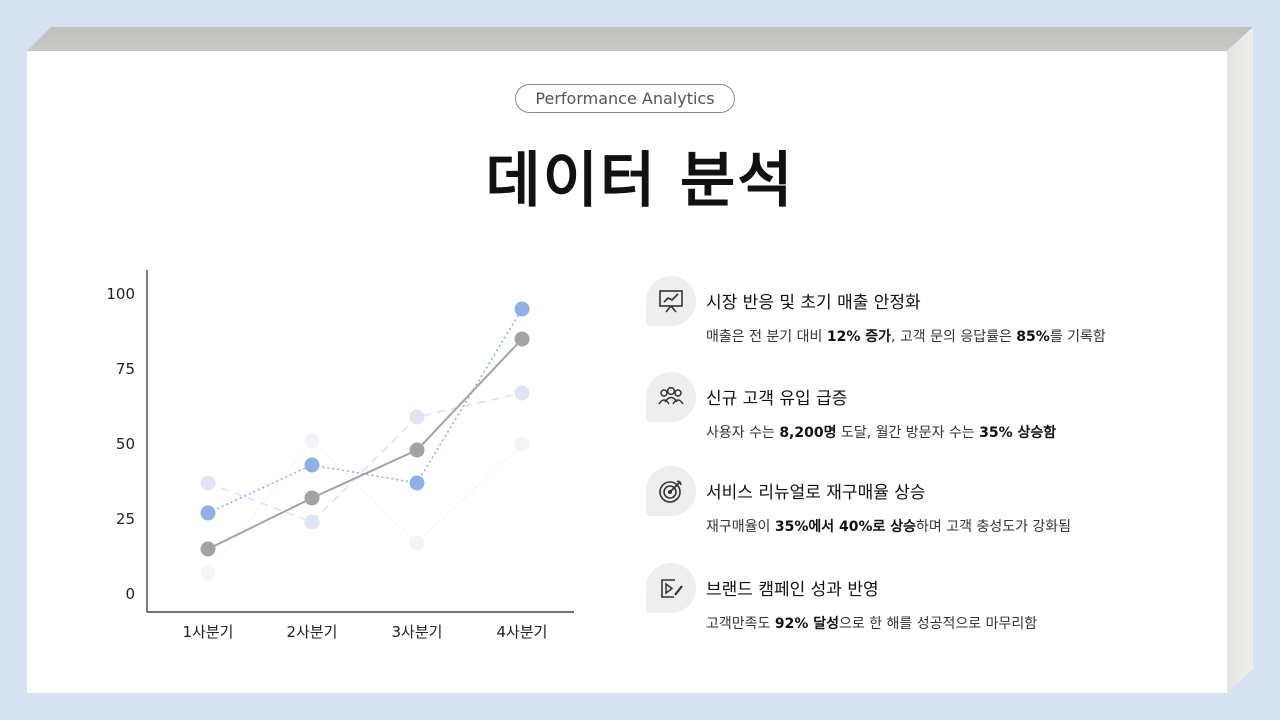 This screenshot has height=720, width=1280. What do you see at coordinates (522, 632) in the screenshot?
I see `x-tick-label: 4사분기` at bounding box center [522, 632].